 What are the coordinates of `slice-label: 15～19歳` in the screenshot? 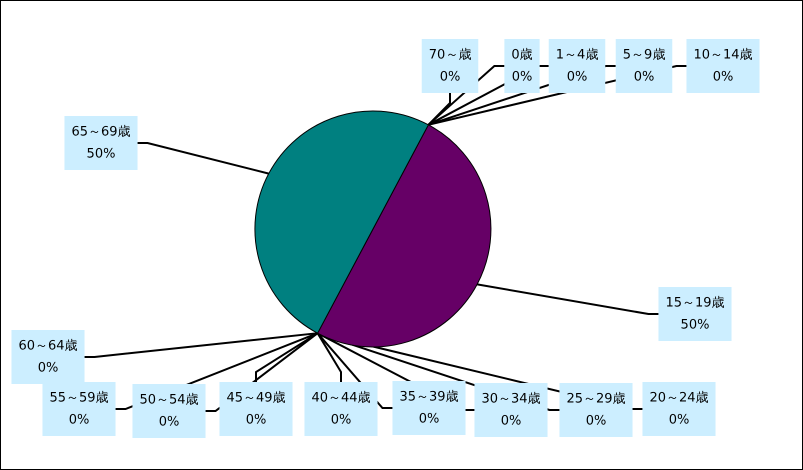 It's located at (695, 303).